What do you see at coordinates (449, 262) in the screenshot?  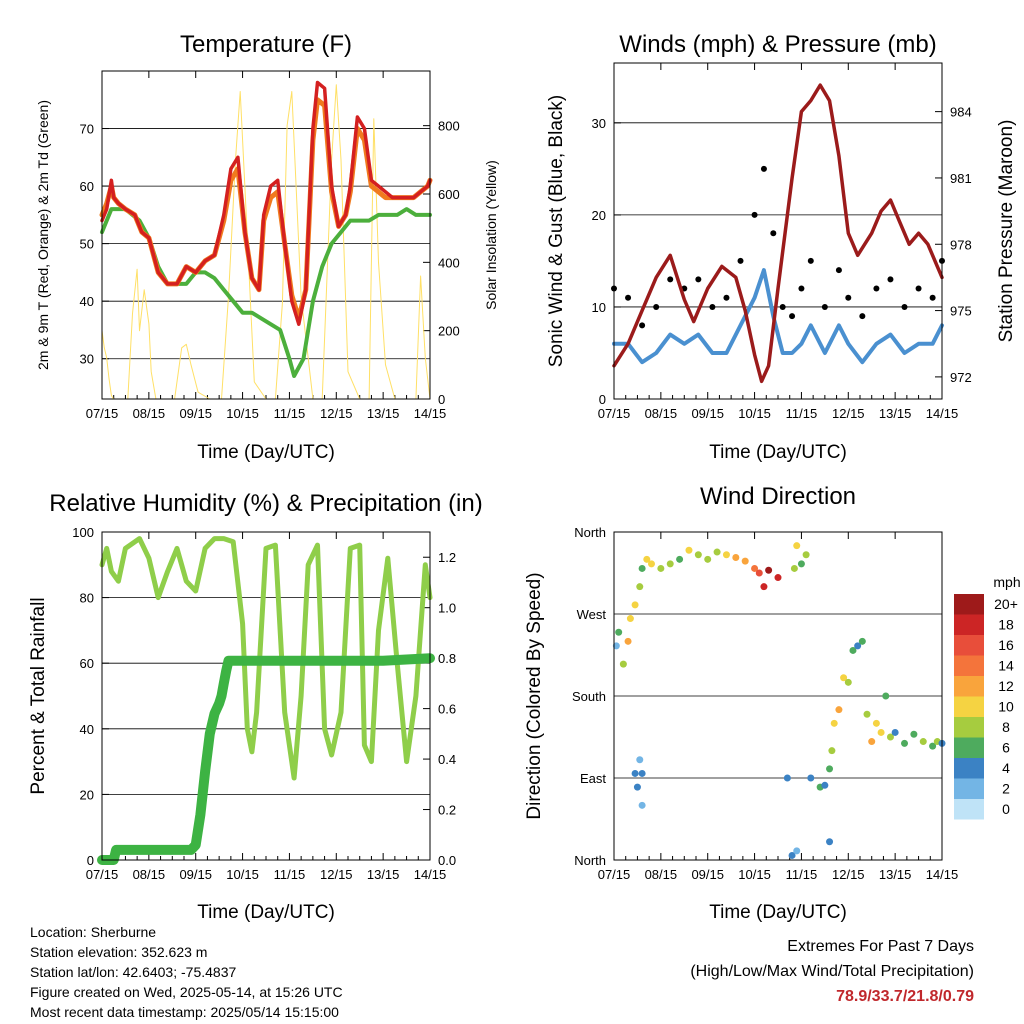 I see `y2-tick-label: 400` at bounding box center [449, 262].